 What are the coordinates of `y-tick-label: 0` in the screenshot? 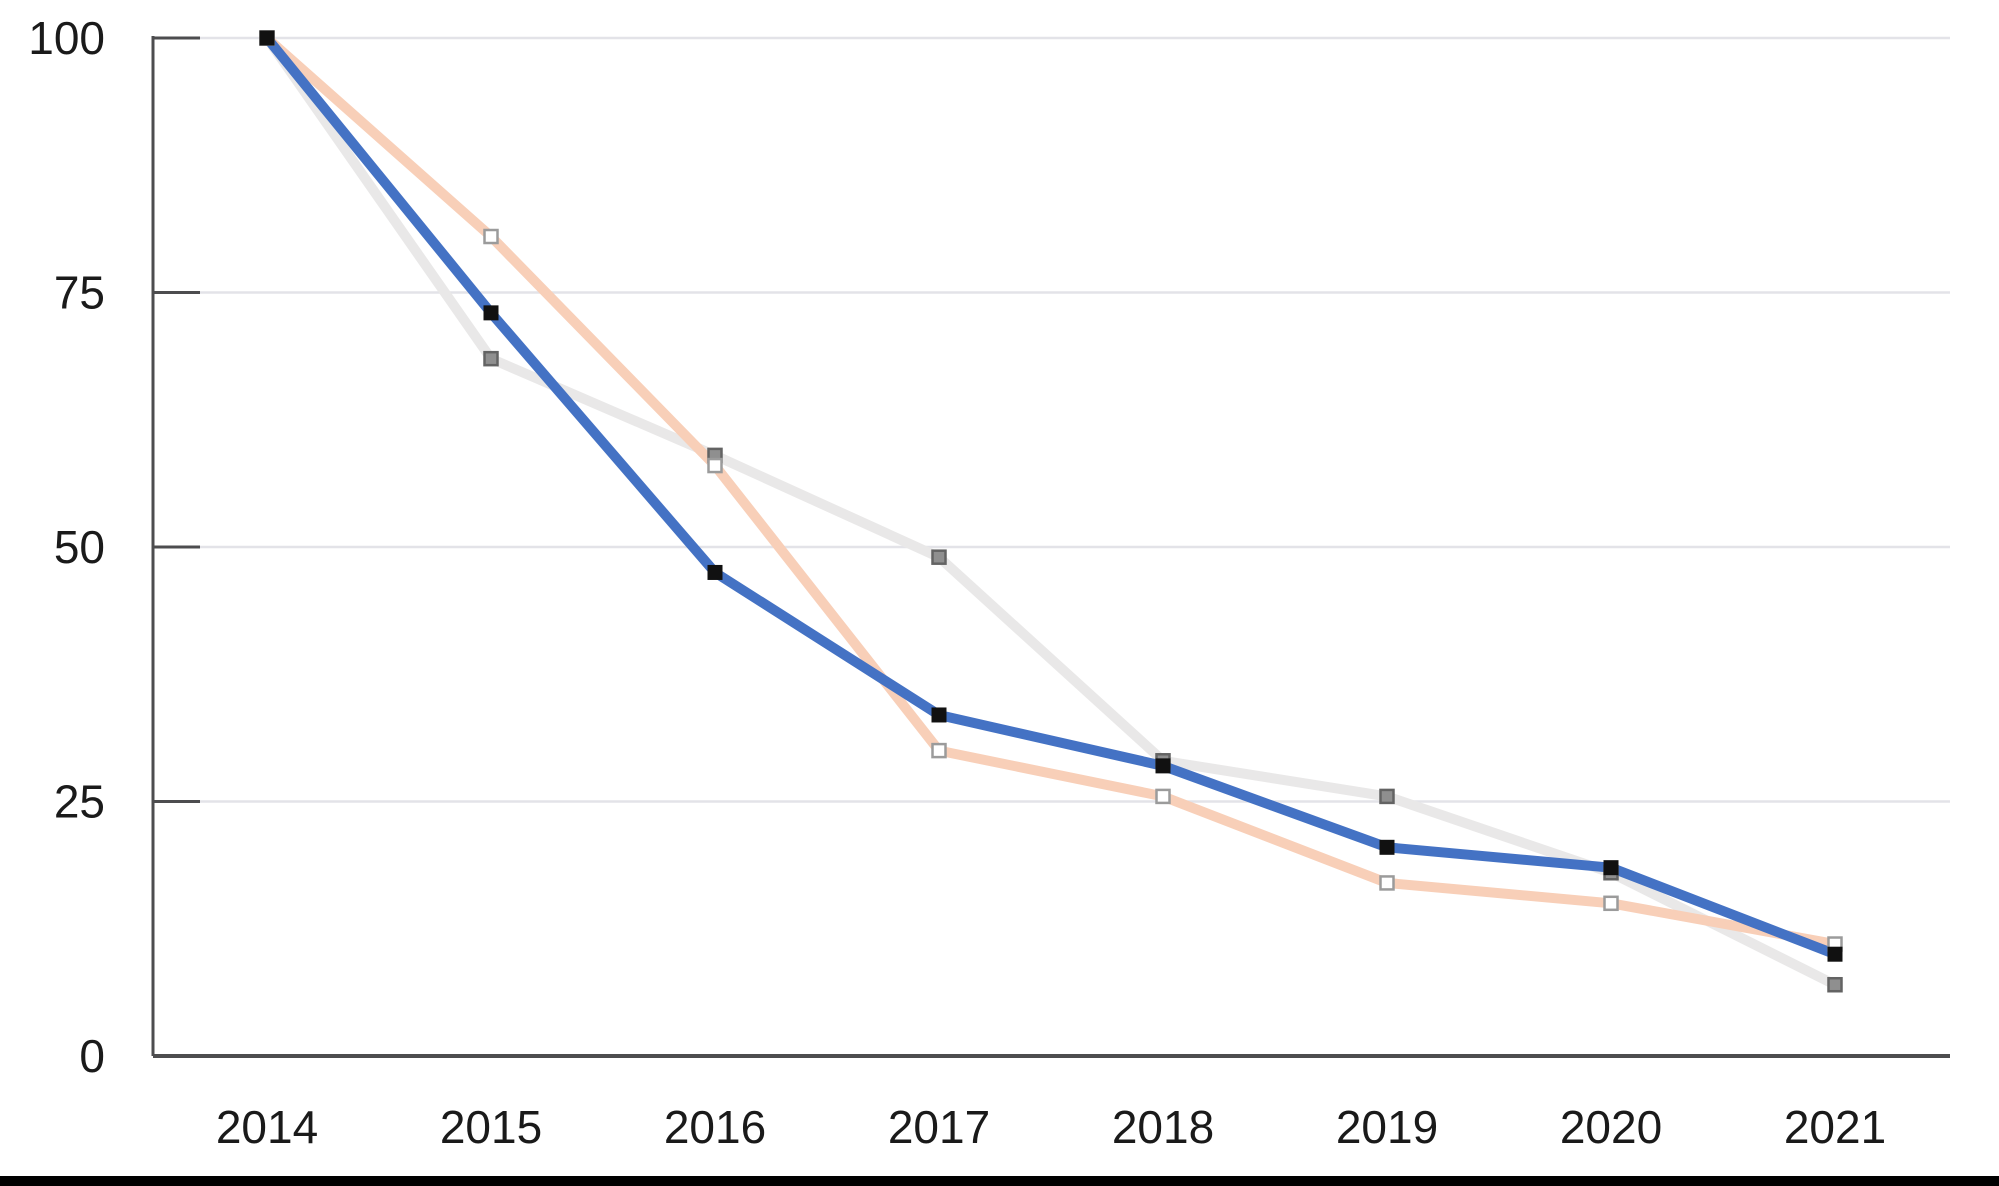 It's located at (92, 1056).